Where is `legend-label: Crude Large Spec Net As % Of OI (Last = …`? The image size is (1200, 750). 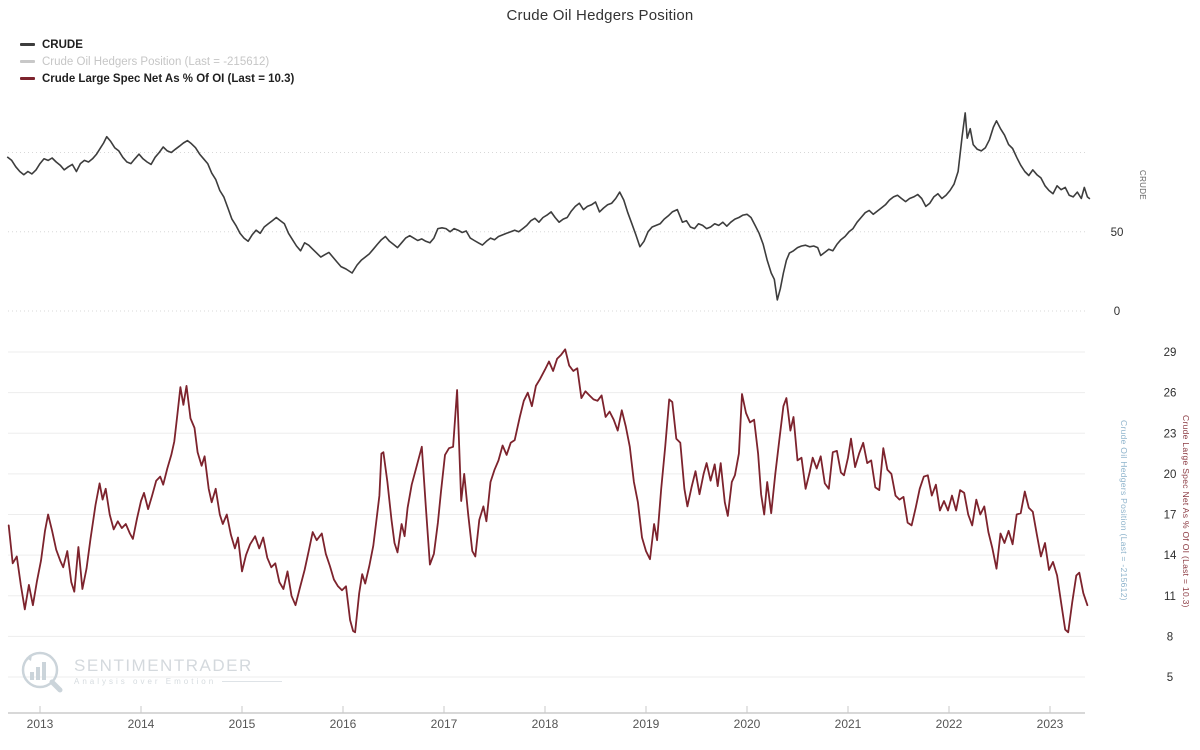
legend-label: Crude Large Spec Net As % Of OI (Last = … is located at coordinates (168, 78).